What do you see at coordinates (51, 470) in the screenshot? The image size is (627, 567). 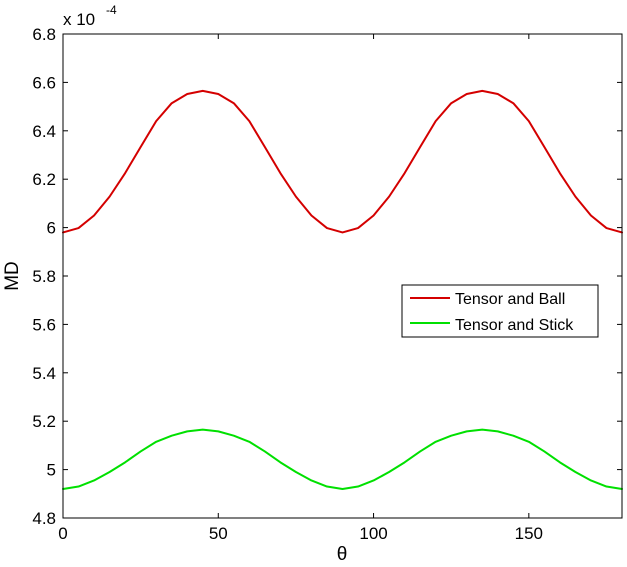 I see `y-tick-label: 5` at bounding box center [51, 470].